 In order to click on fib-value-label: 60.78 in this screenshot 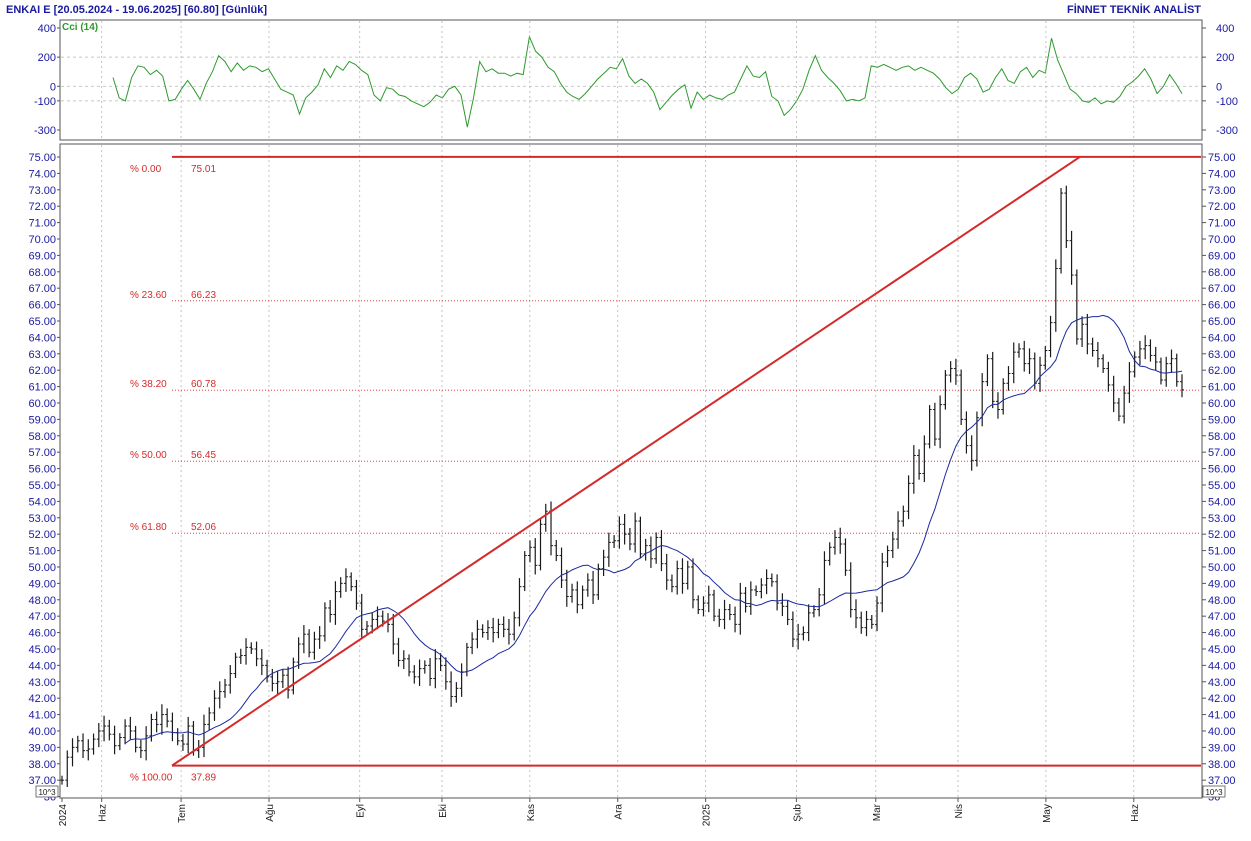, I will do `click(203, 384)`.